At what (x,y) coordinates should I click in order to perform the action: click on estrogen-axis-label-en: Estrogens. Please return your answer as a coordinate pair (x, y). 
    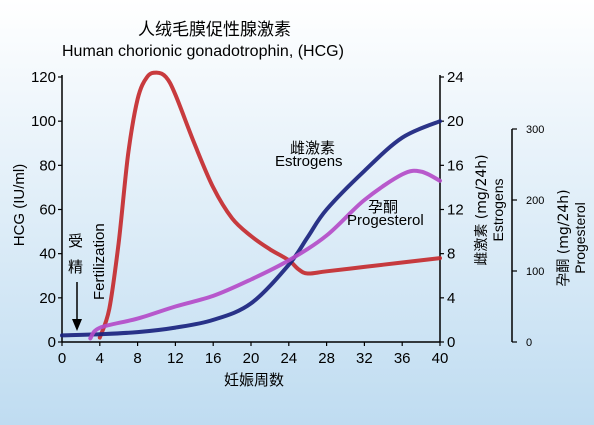
    Looking at the image, I should click on (498, 209).